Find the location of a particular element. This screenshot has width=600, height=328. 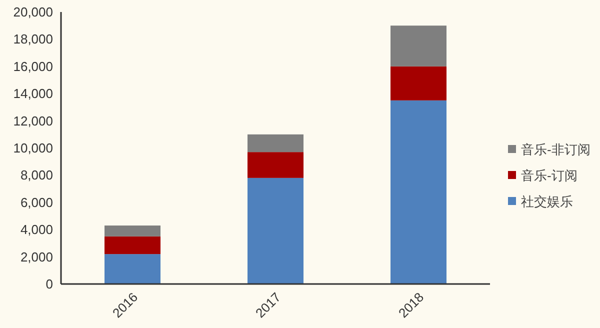

y-tick-label: 6,000 is located at coordinates (36, 202).